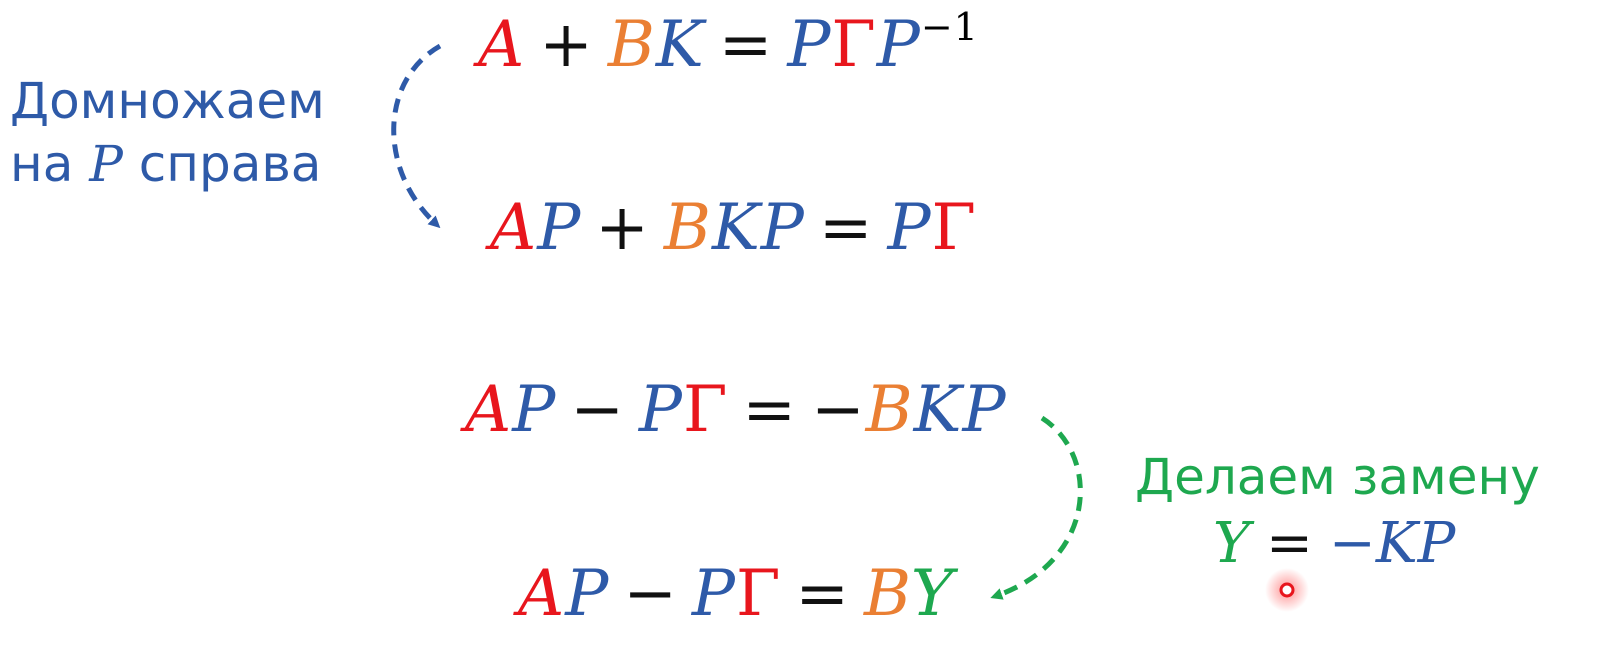  Describe the element at coordinates (167, 132) in the screenshot. I see `note-multiply-right: Домножаем на P справа` at that location.